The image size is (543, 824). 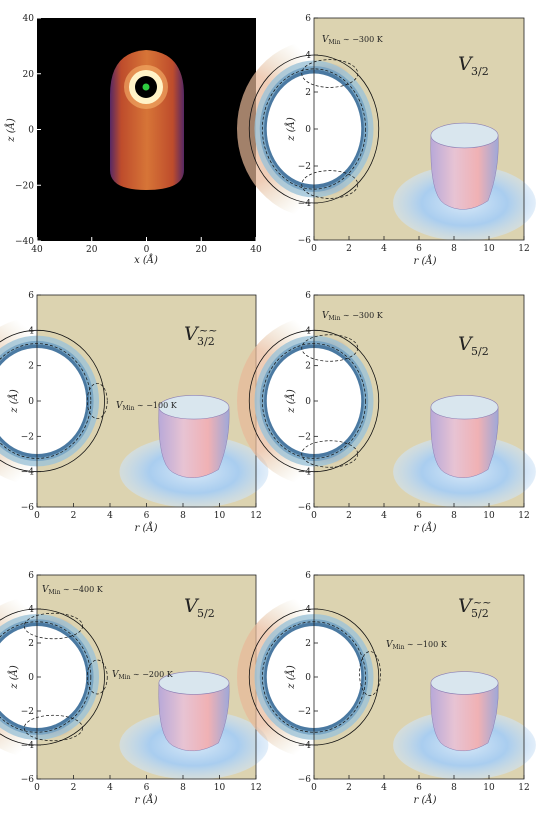 What do you see at coordinates (29, 75) in the screenshot?
I see `z-tick-label: 20` at bounding box center [29, 75].